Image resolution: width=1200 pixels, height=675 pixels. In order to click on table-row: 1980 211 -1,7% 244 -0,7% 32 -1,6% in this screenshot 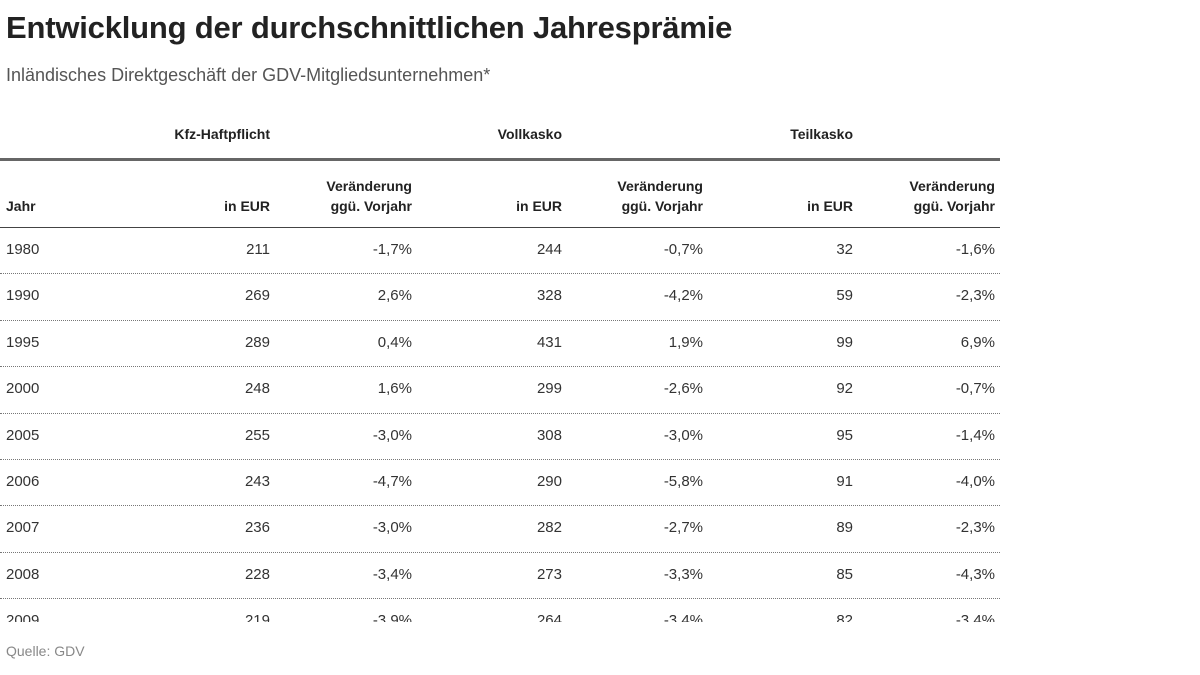, I will do `click(500, 251)`.